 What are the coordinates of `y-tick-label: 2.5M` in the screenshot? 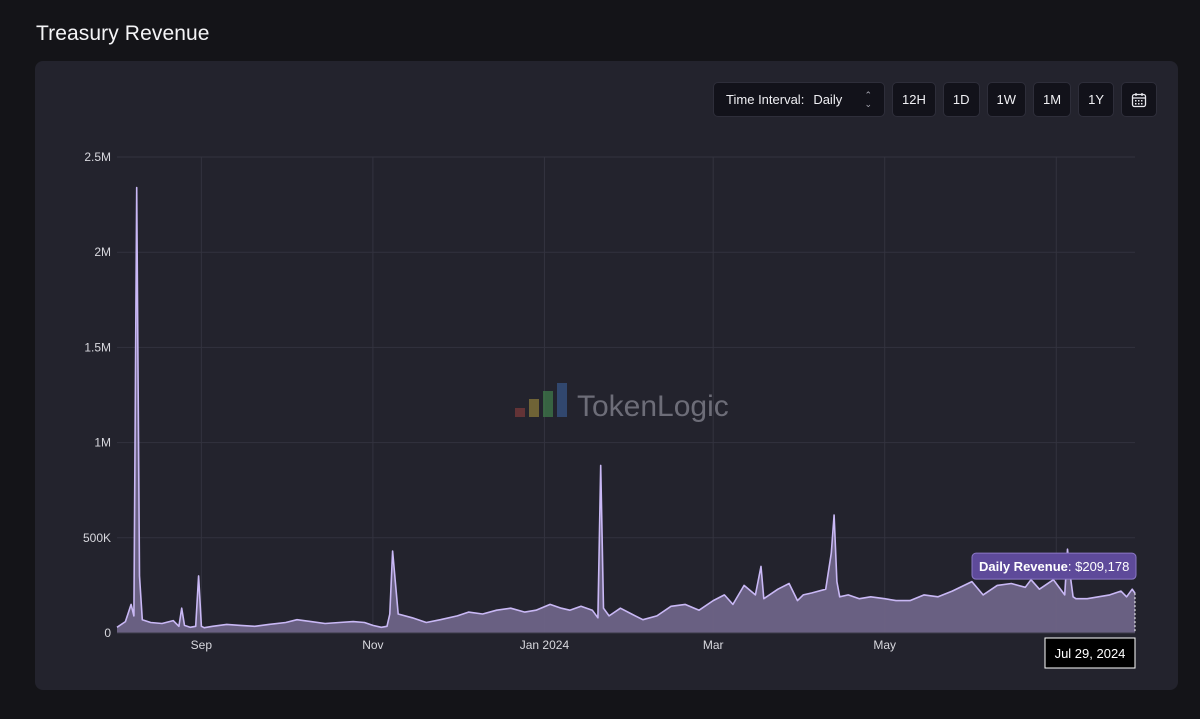 It's located at (97, 157).